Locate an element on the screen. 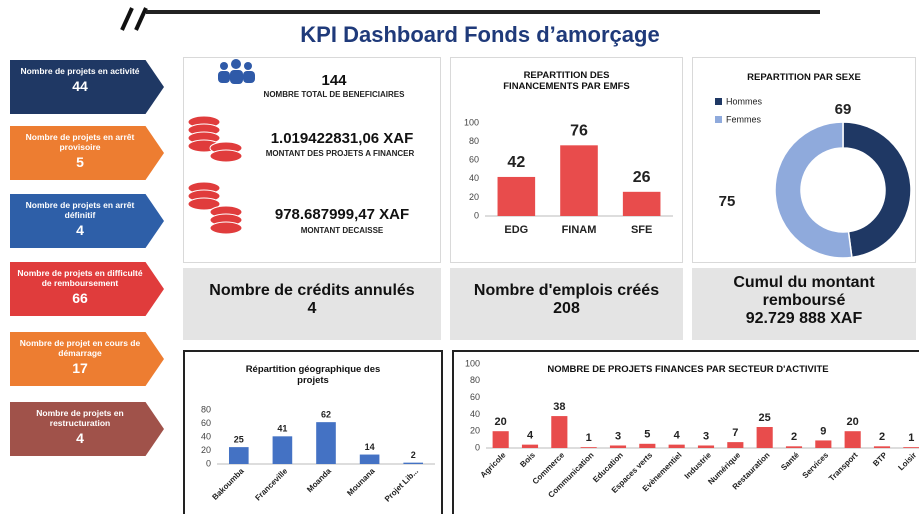  value-label: 75 is located at coordinates (727, 201).